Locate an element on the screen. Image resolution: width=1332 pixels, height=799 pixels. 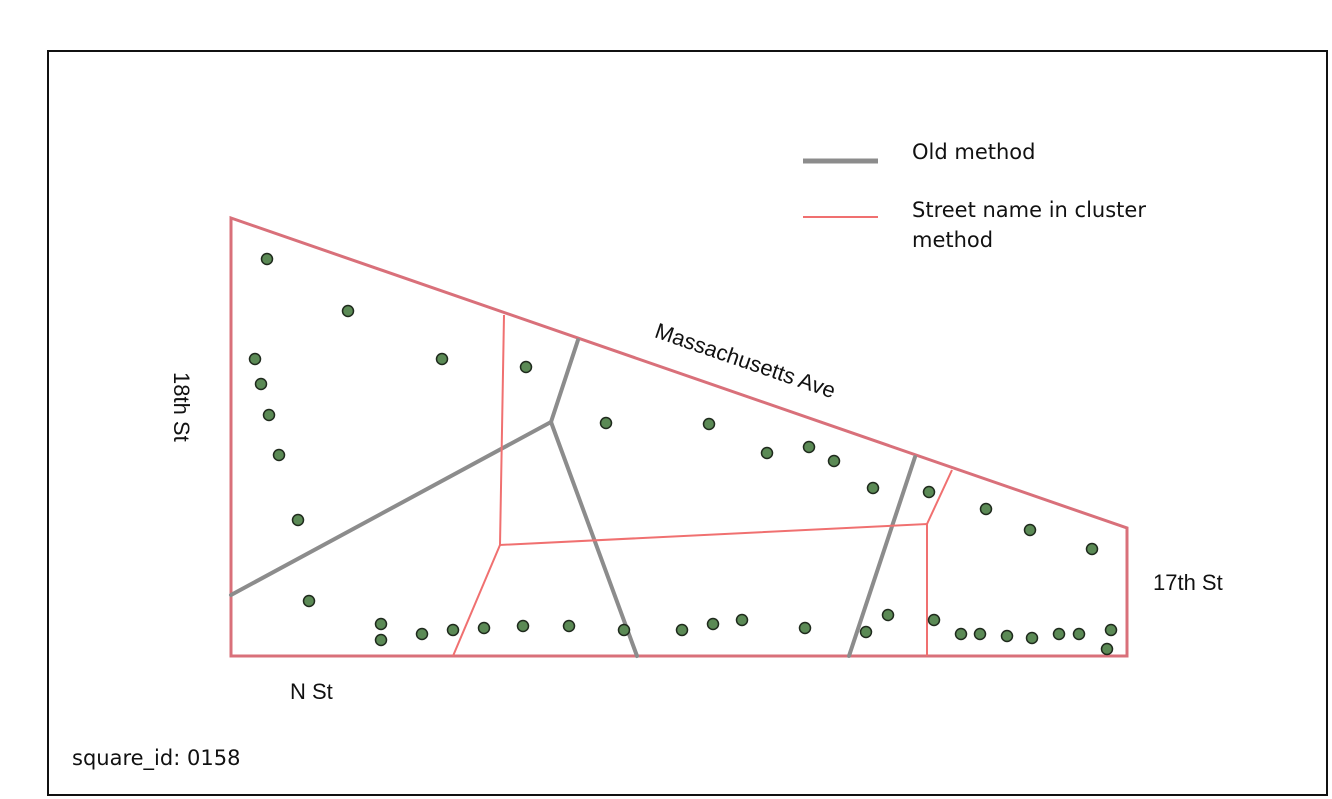
legend-cluster-line1: Street name in cluster is located at coordinates (1029, 210).